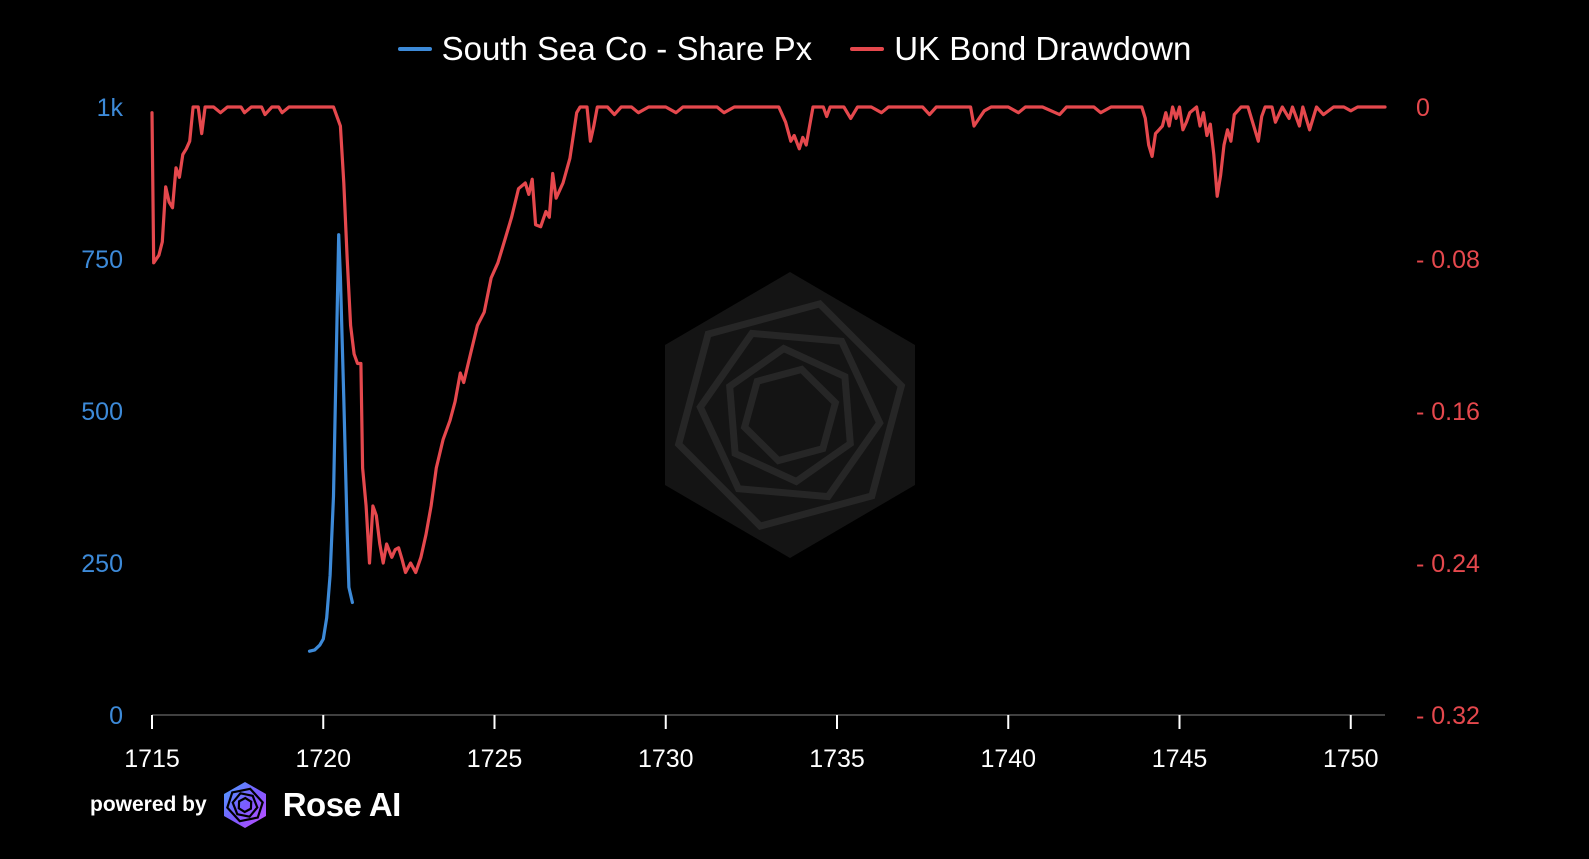  Describe the element at coordinates (837, 759) in the screenshot. I see `x-tick-label: 1735` at that location.